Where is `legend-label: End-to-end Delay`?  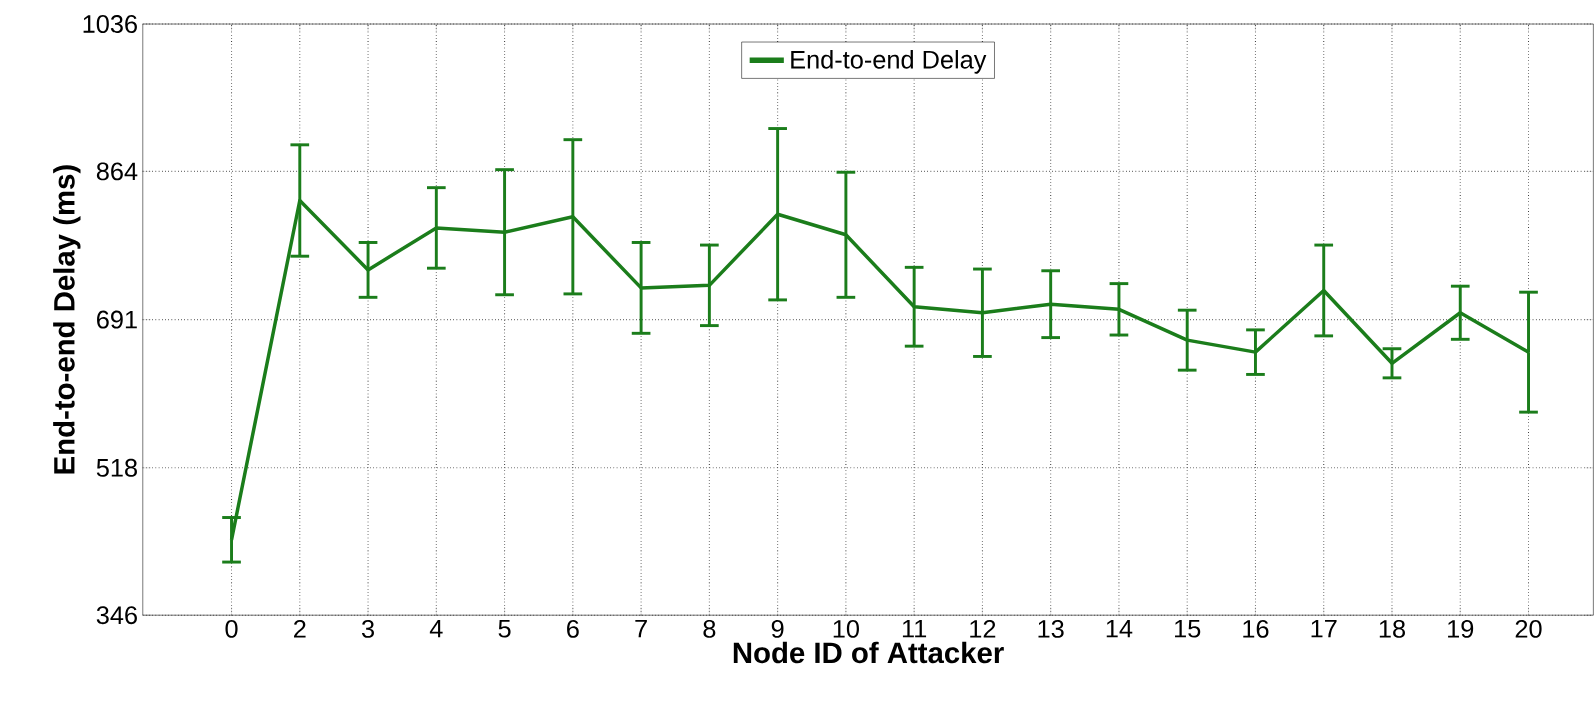
legend-label: End-to-end Delay is located at coordinates (889, 62).